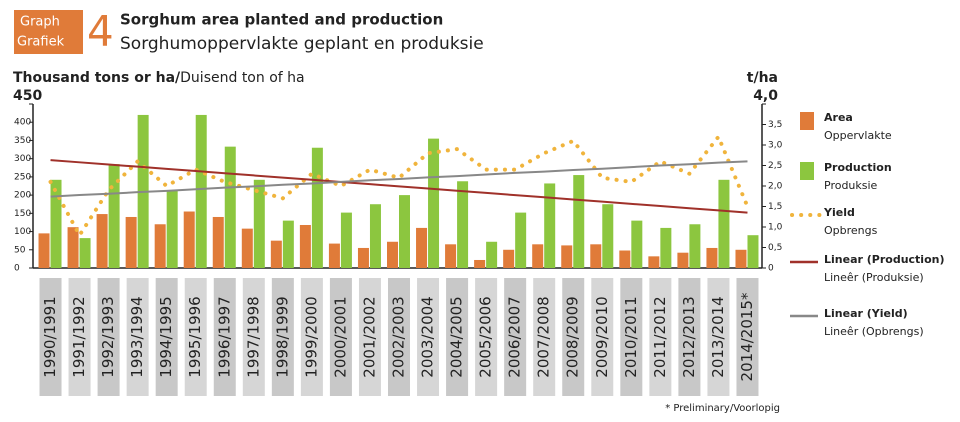 The image size is (960, 422). Describe the element at coordinates (242, 78) in the screenshot. I see `y-label: Duisend ton of ha` at that location.